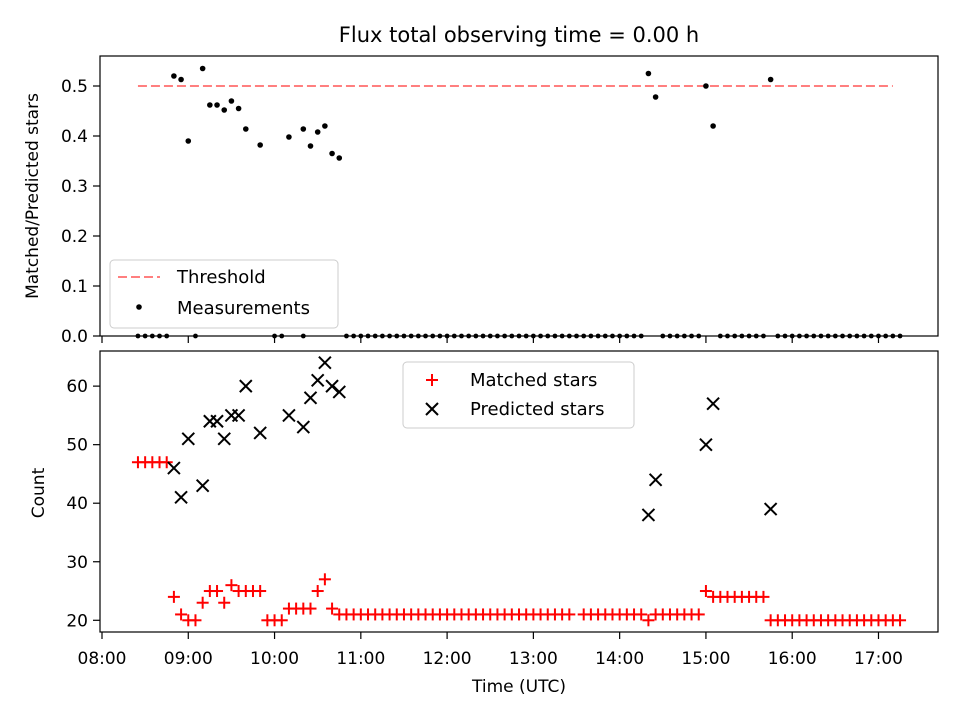  I want to click on count-x-tick-label: 09:00, so click(188, 659).